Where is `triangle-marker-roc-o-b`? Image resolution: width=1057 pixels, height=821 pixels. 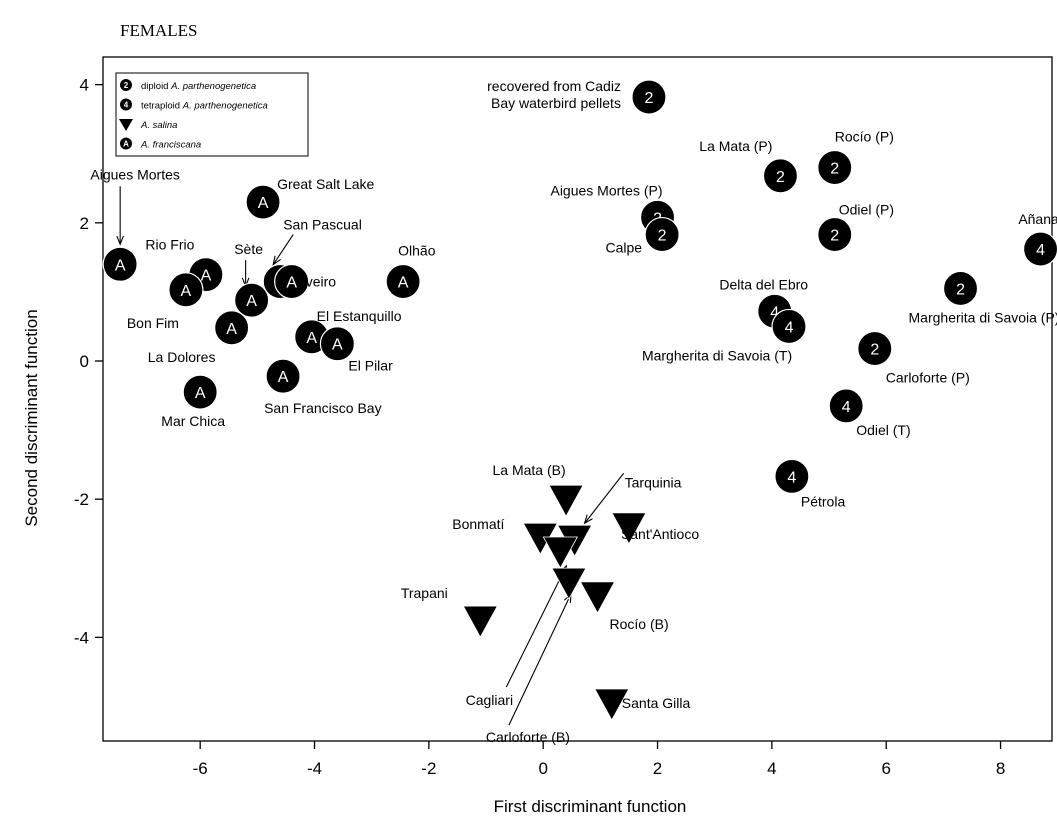 triangle-marker-roc-o-b is located at coordinates (597, 597).